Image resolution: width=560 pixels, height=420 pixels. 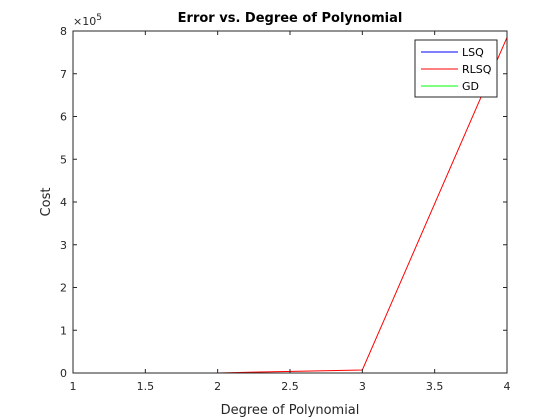 What do you see at coordinates (46, 202) in the screenshot?
I see `y-axis-title: Cost` at bounding box center [46, 202].